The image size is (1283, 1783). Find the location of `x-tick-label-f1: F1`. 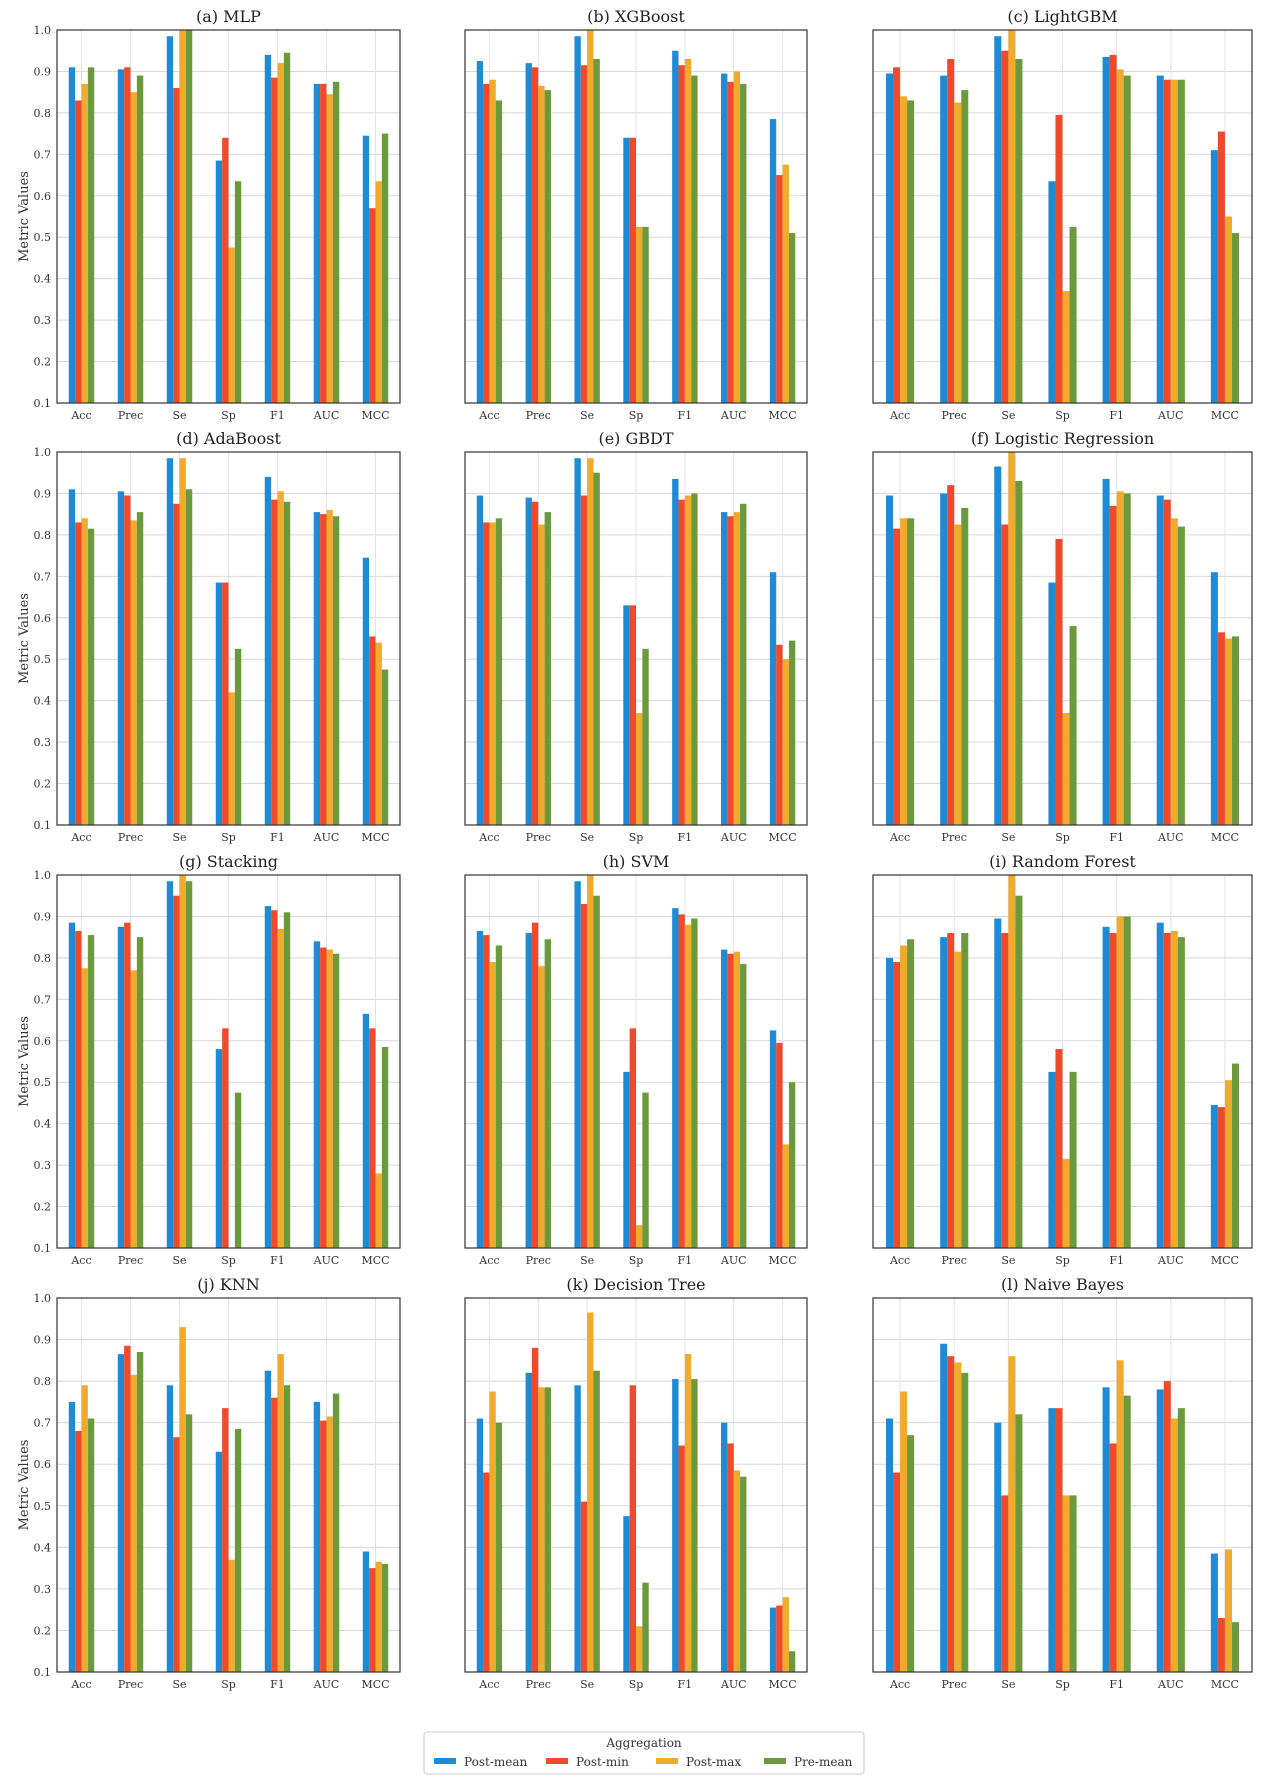

x-tick-label-f1: F1 is located at coordinates (685, 415).